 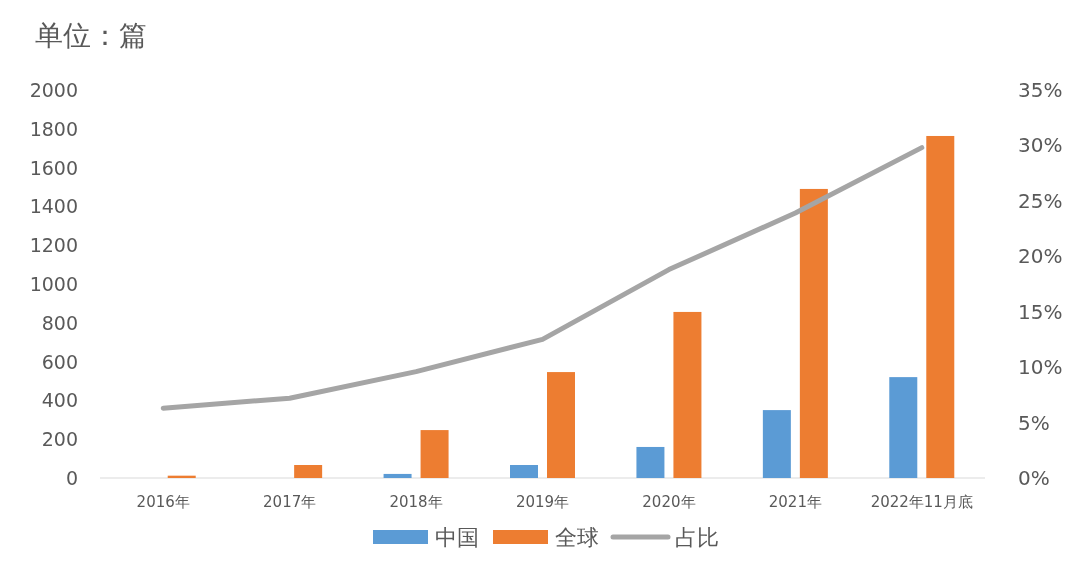 What do you see at coordinates (1040, 145) in the screenshot?
I see `y2-tick-label: 30%` at bounding box center [1040, 145].